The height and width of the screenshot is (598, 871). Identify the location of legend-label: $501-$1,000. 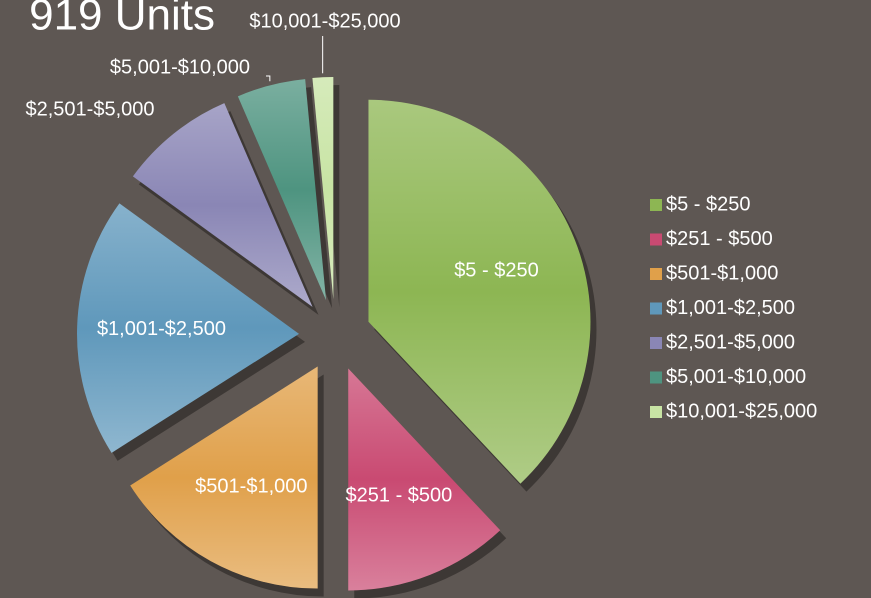
(722, 273).